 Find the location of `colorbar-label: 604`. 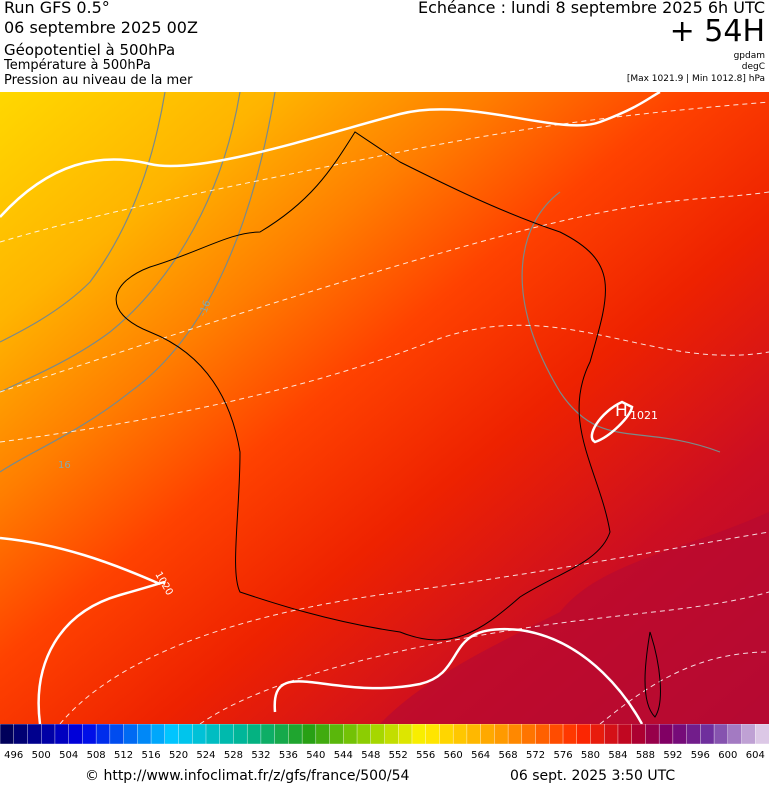

colorbar-label: 604 is located at coordinates (755, 755).